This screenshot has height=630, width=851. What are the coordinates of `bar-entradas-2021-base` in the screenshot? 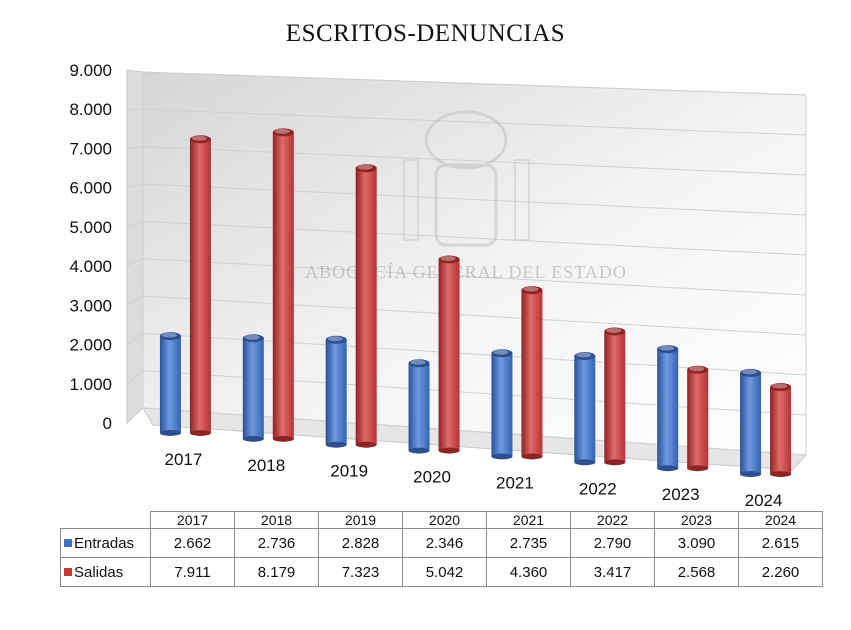 It's located at (502, 456).